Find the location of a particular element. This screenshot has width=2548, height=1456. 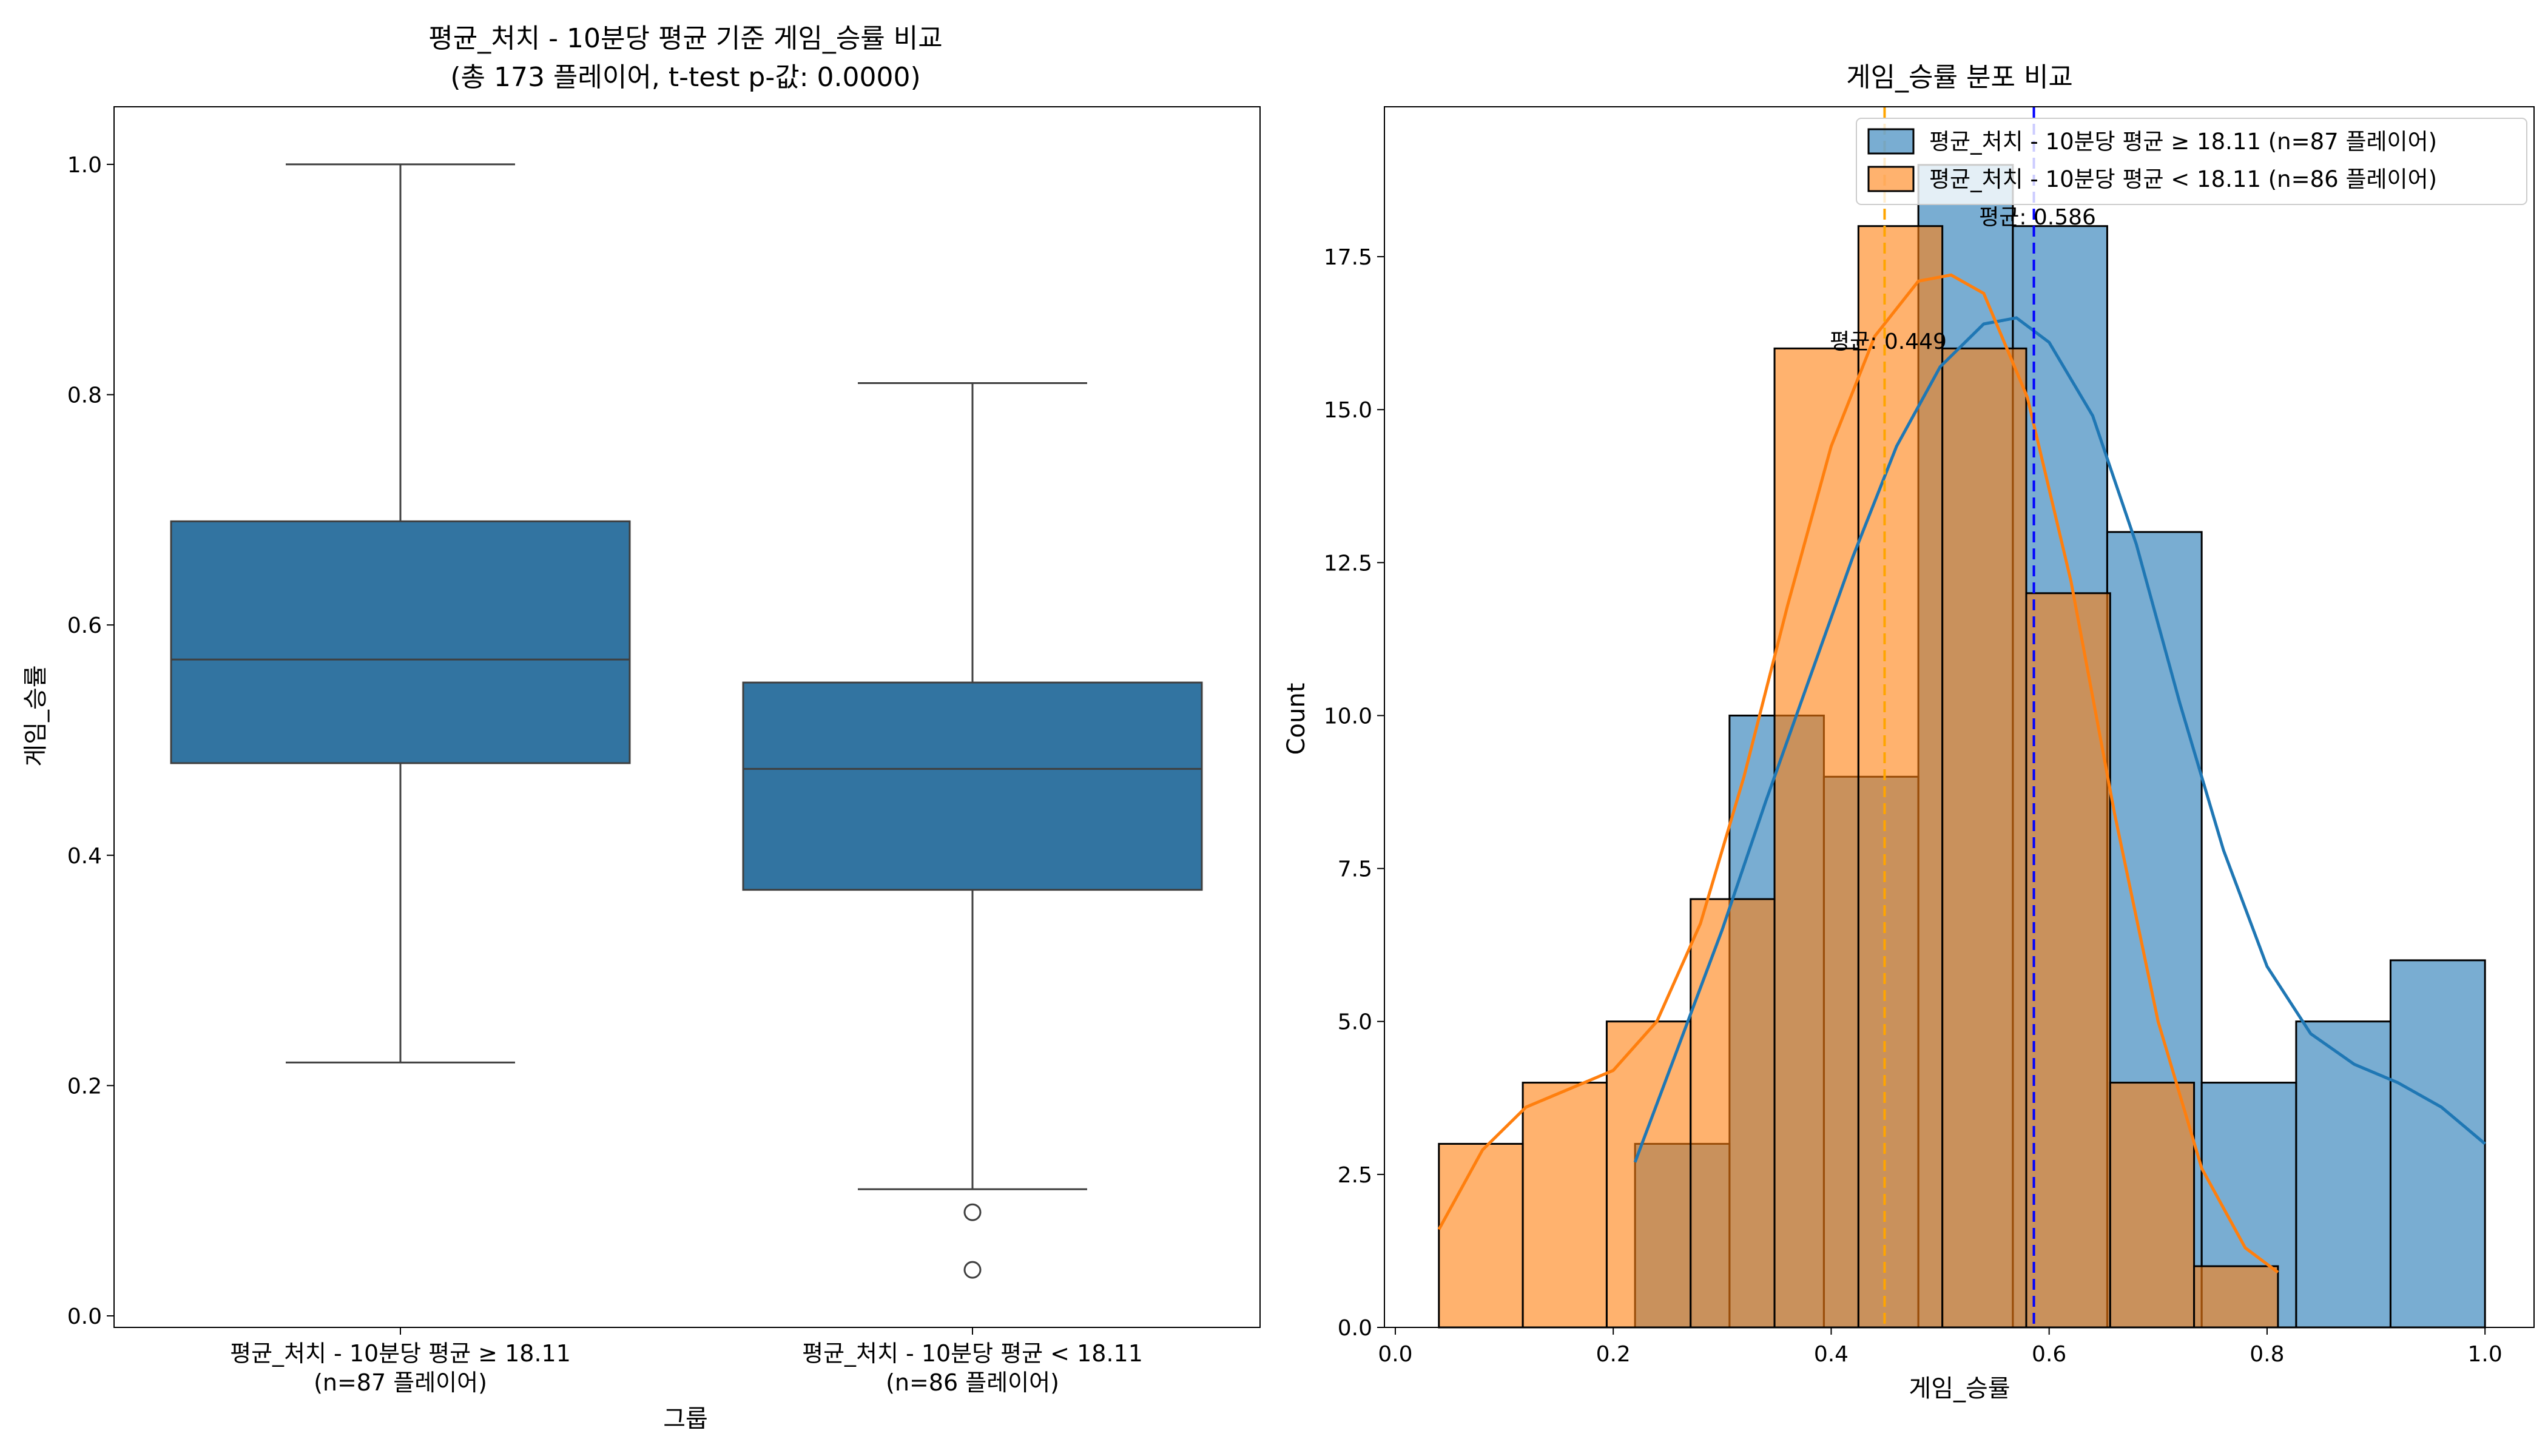

boxplot-y-tick-label: 0.8 is located at coordinates (84, 395).